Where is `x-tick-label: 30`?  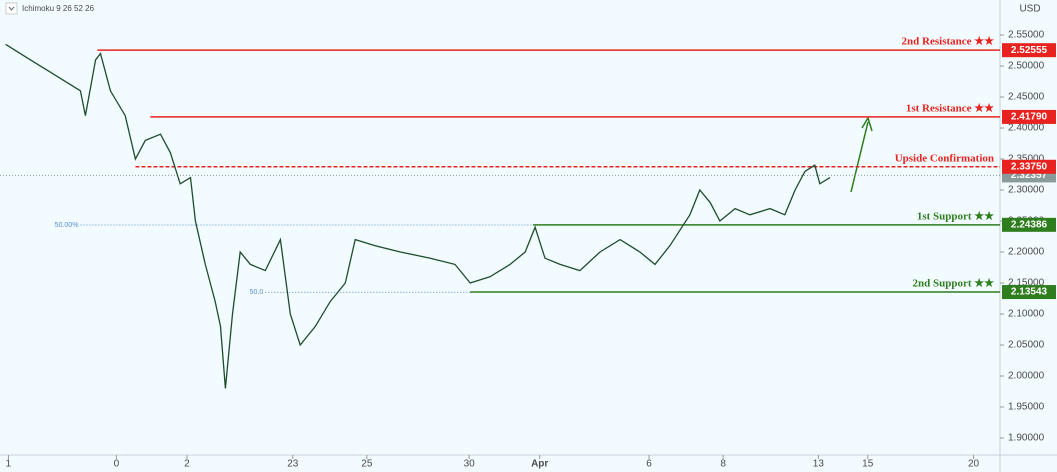
x-tick-label: 30 is located at coordinates (470, 464).